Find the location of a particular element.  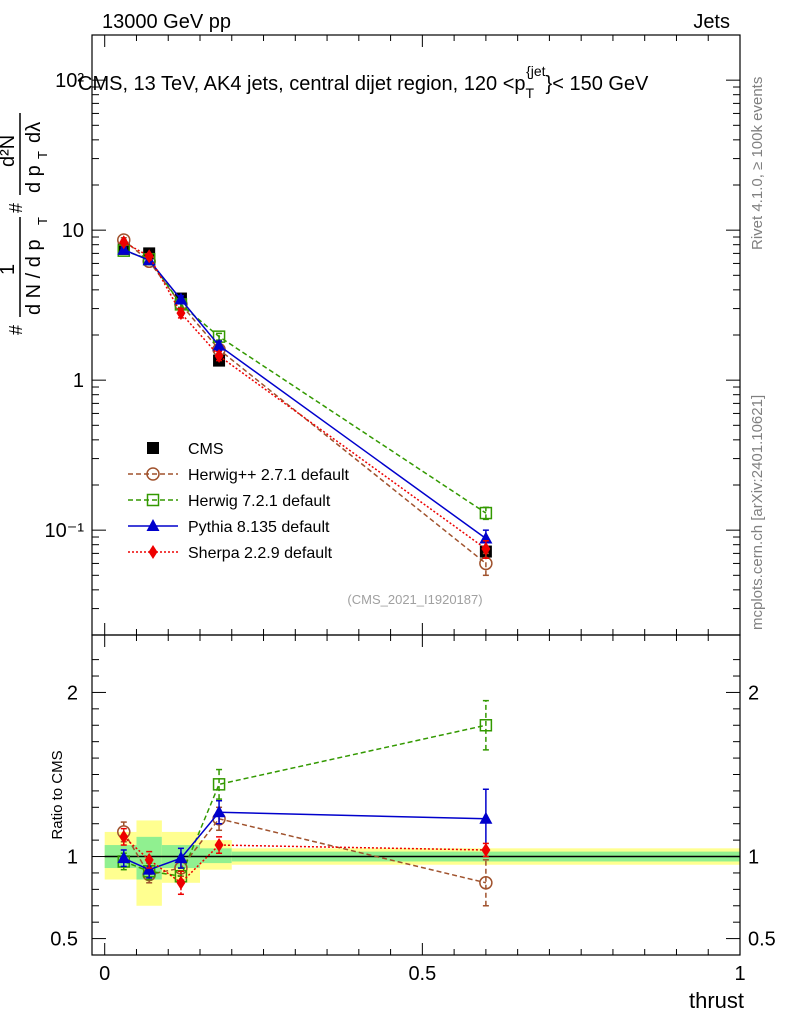

x-tick-label: 0 is located at coordinates (104, 974).